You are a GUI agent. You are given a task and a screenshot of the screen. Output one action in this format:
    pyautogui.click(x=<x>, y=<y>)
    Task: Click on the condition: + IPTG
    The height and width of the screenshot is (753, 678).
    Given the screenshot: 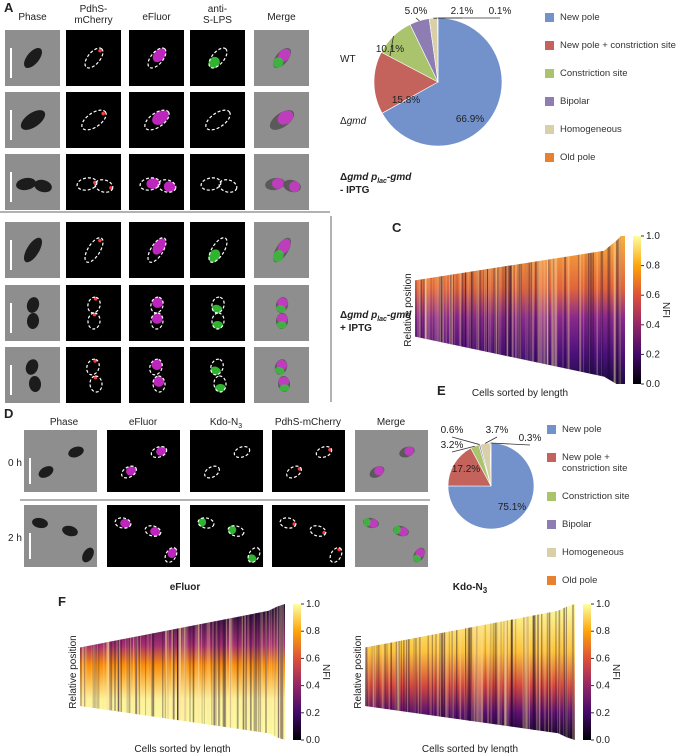 What is the action you would take?
    pyautogui.click(x=356, y=328)
    